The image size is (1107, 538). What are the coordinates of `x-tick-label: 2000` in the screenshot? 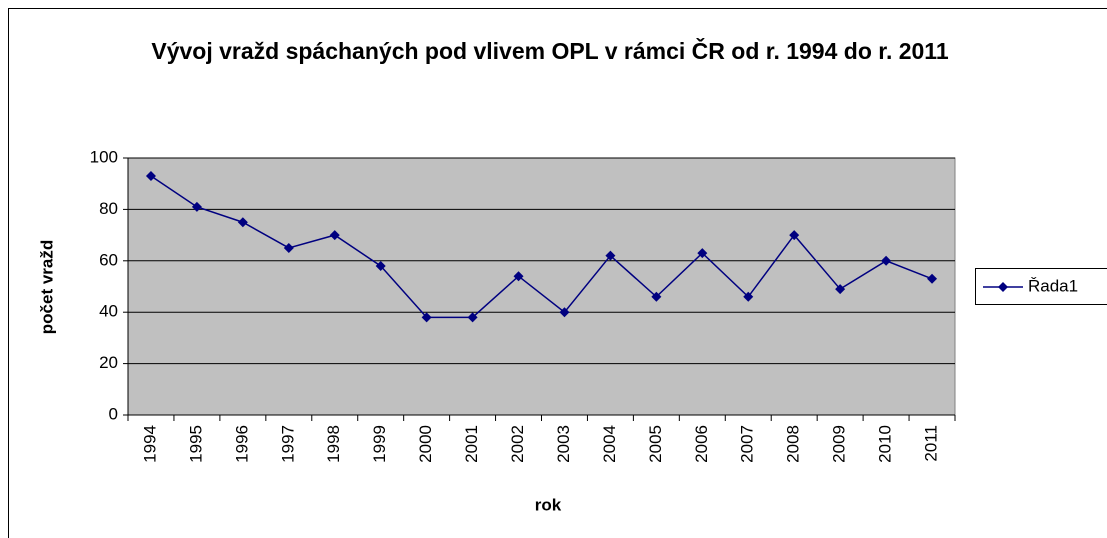 It's located at (425, 444).